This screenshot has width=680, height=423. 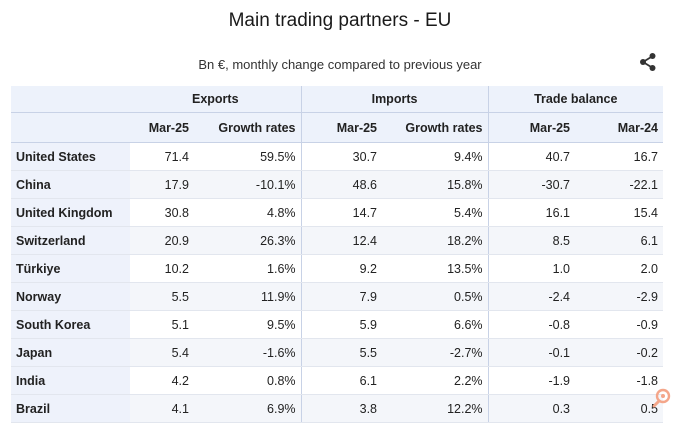 I want to click on table-cell: 6.6%, so click(x=435, y=324).